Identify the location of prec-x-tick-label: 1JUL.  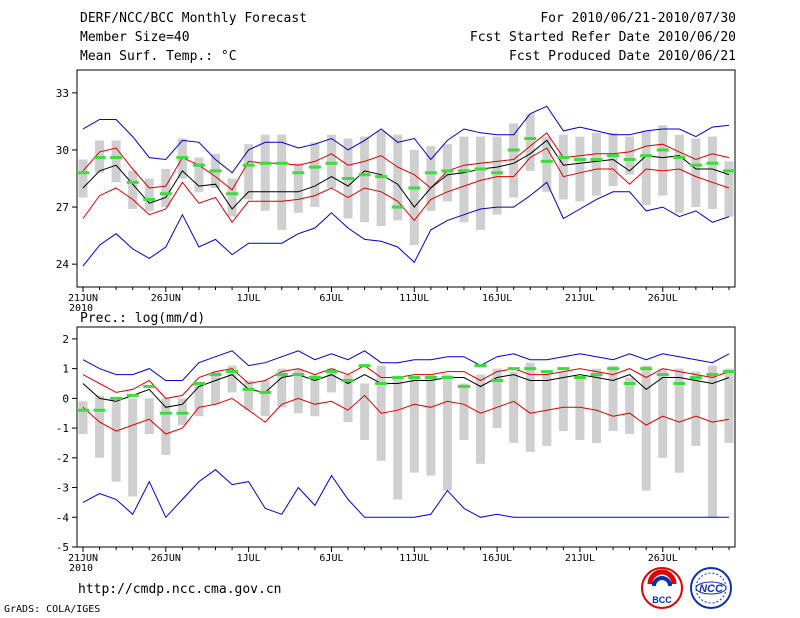
(249, 558).